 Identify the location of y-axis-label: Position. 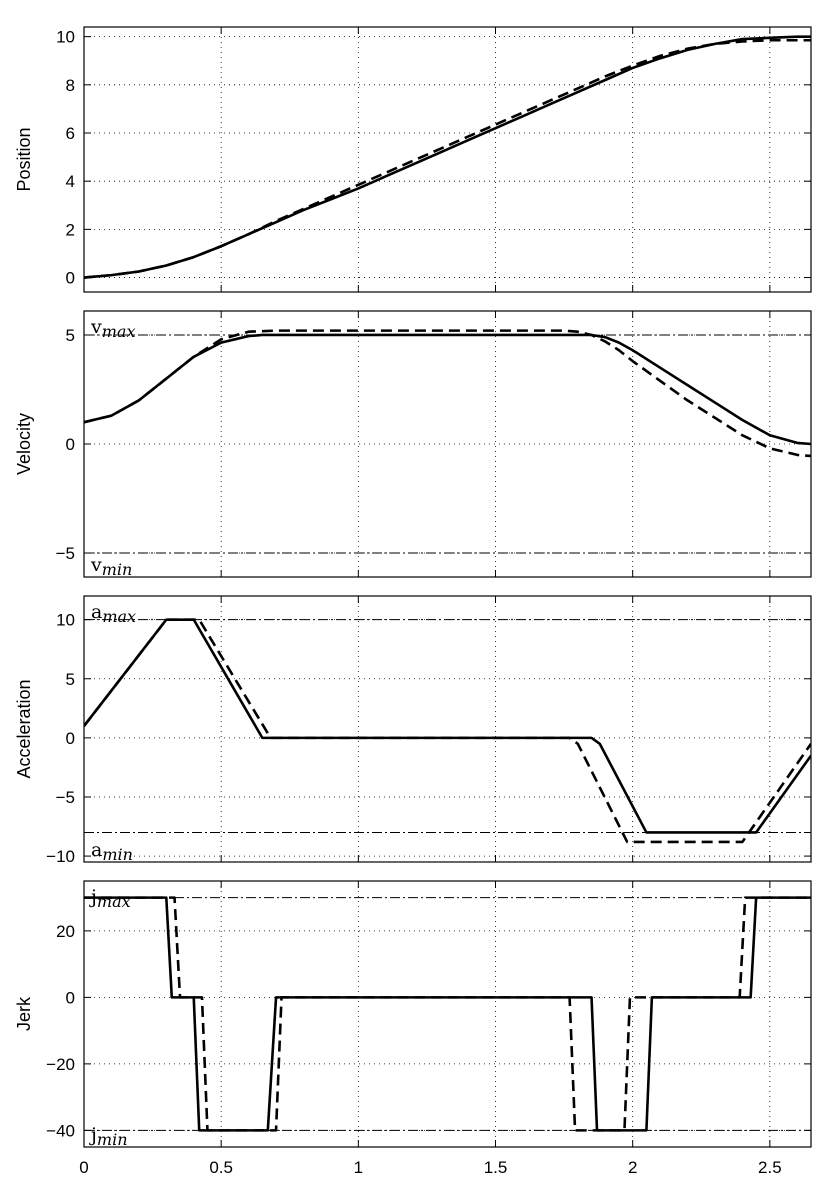
(24, 159).